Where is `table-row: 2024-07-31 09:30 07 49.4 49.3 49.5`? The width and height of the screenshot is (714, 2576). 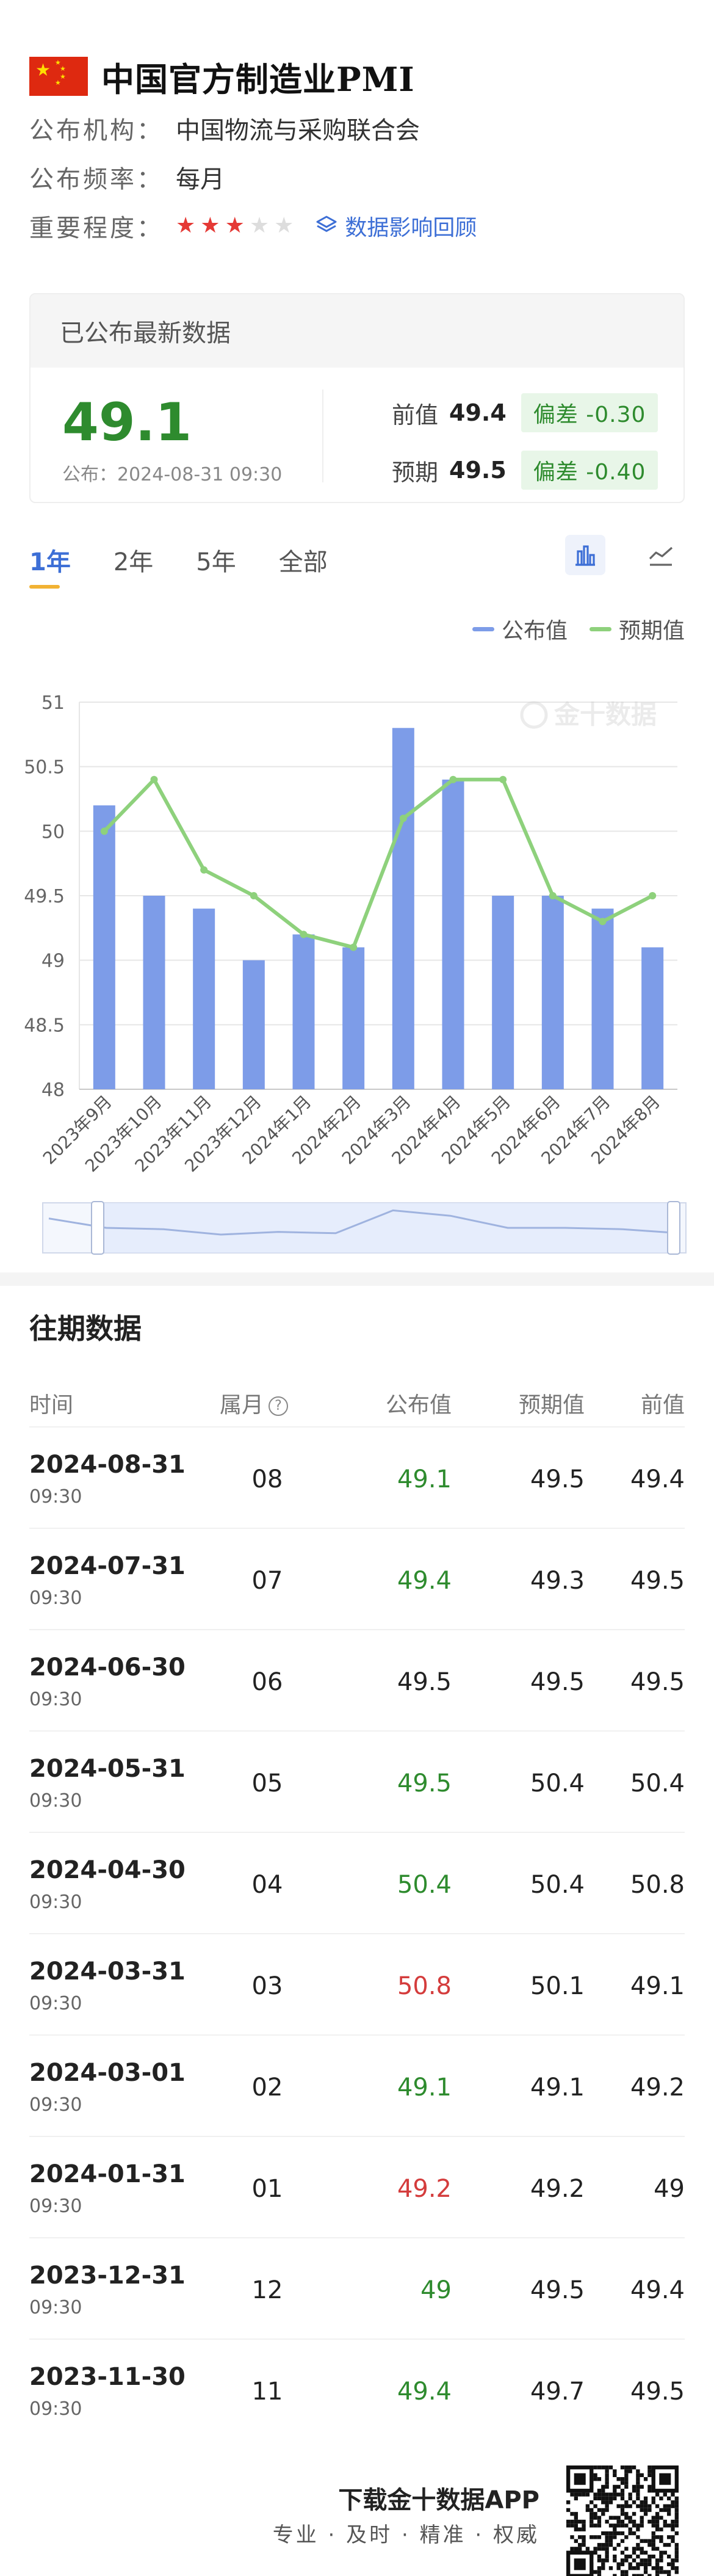
table-row: 2024-07-31 09:30 07 49.4 49.3 49.5 is located at coordinates (357, 1578).